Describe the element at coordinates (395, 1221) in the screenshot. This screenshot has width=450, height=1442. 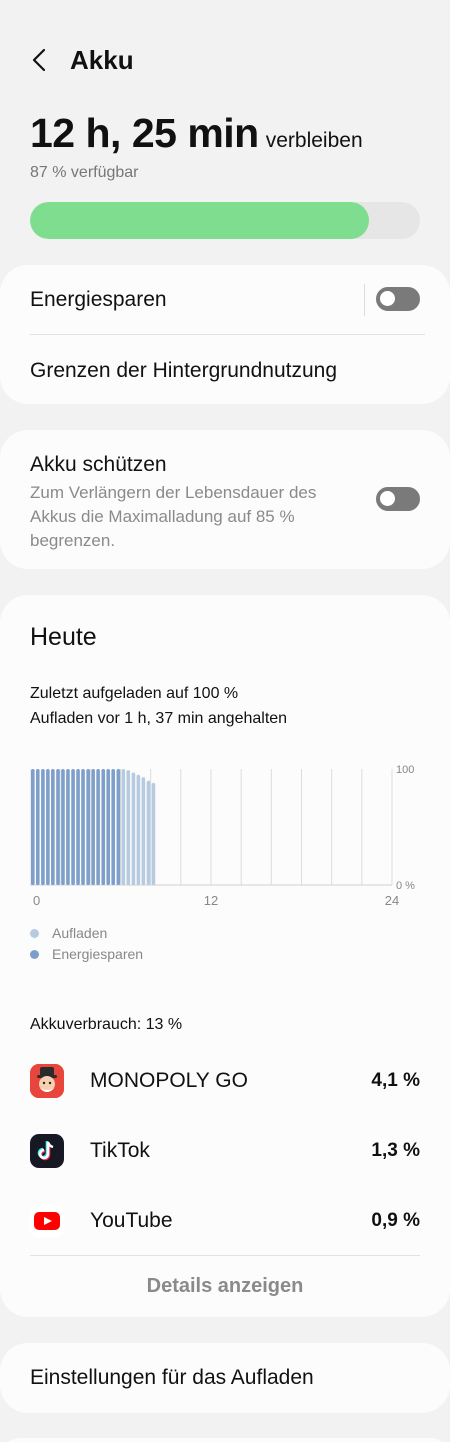
I see `app-usage-percent: 0,9 %` at that location.